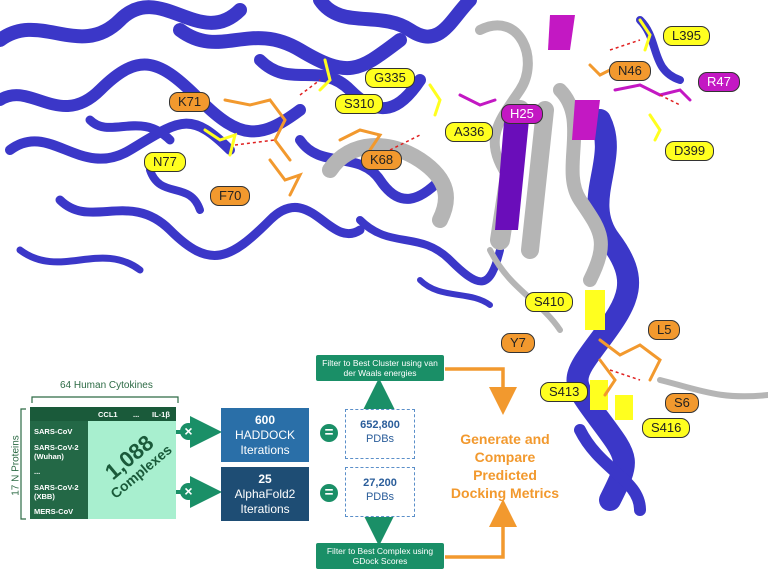 This screenshot has width=768, height=576. I want to click on haddock-pdbs-box: 652,800 PDBs, so click(380, 434).